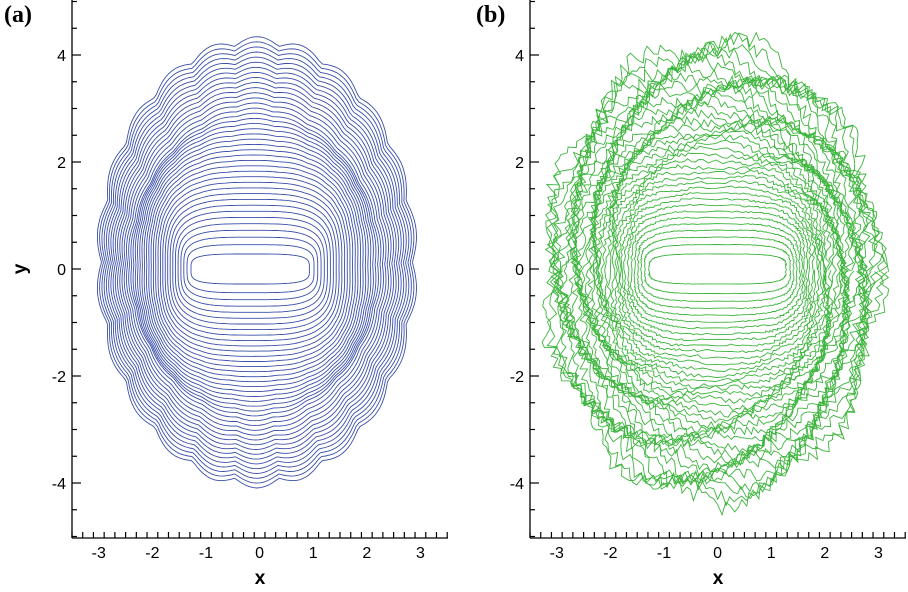 Image resolution: width=908 pixels, height=592 pixels. I want to click on x-ticks-a: -3 -2 -1 0 1 2 3, so click(259, 547).